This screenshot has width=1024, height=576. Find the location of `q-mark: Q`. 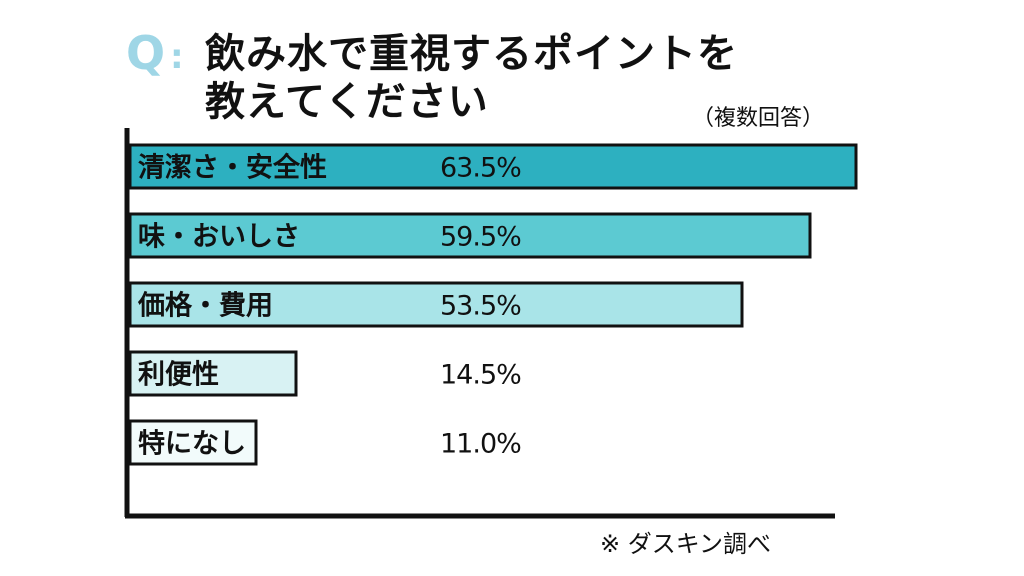

q-mark: Q is located at coordinates (146, 53).